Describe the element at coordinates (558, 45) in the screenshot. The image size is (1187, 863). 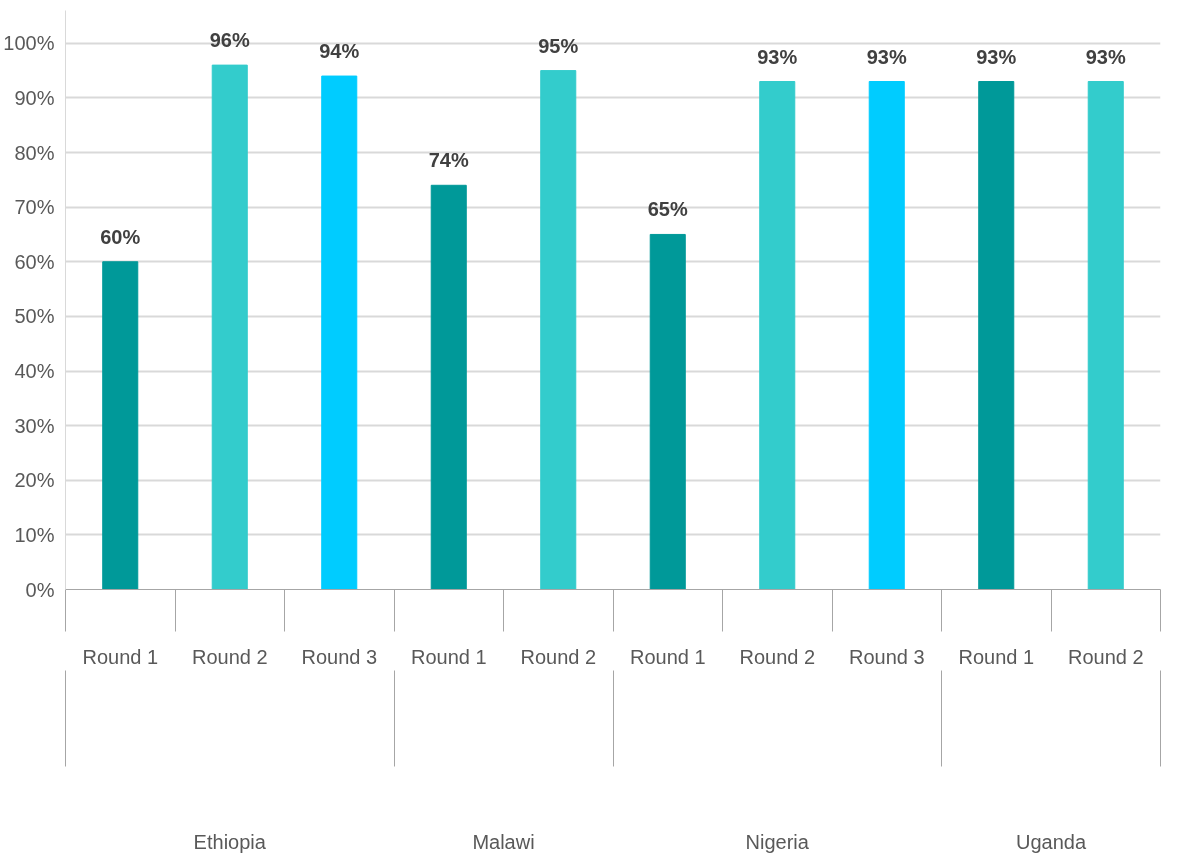
I see `data-label: 95%` at that location.